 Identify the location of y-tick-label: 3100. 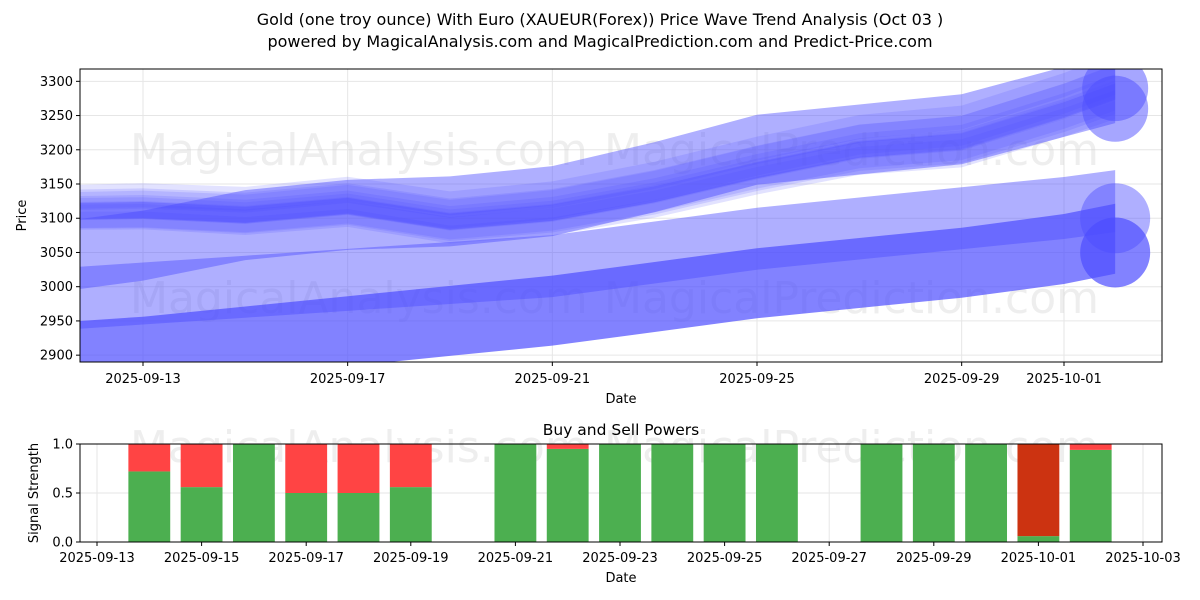
(56, 219).